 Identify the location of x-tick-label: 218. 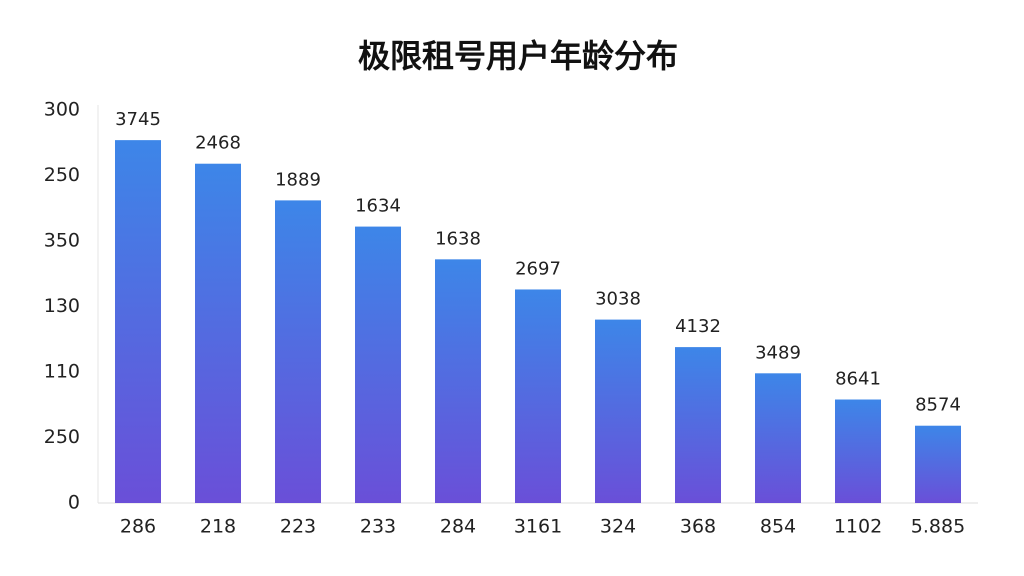
(218, 527).